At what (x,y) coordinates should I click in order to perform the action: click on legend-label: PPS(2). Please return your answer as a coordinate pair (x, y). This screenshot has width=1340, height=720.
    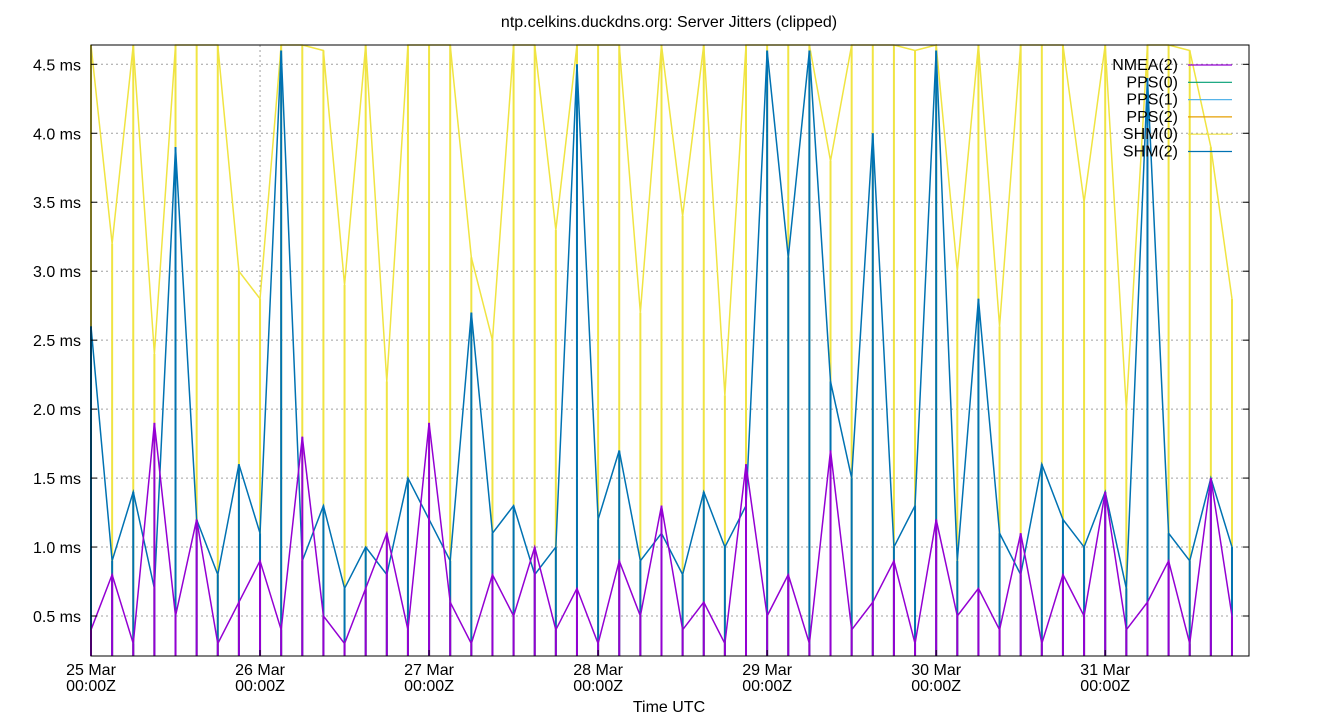
    Looking at the image, I should click on (1152, 117).